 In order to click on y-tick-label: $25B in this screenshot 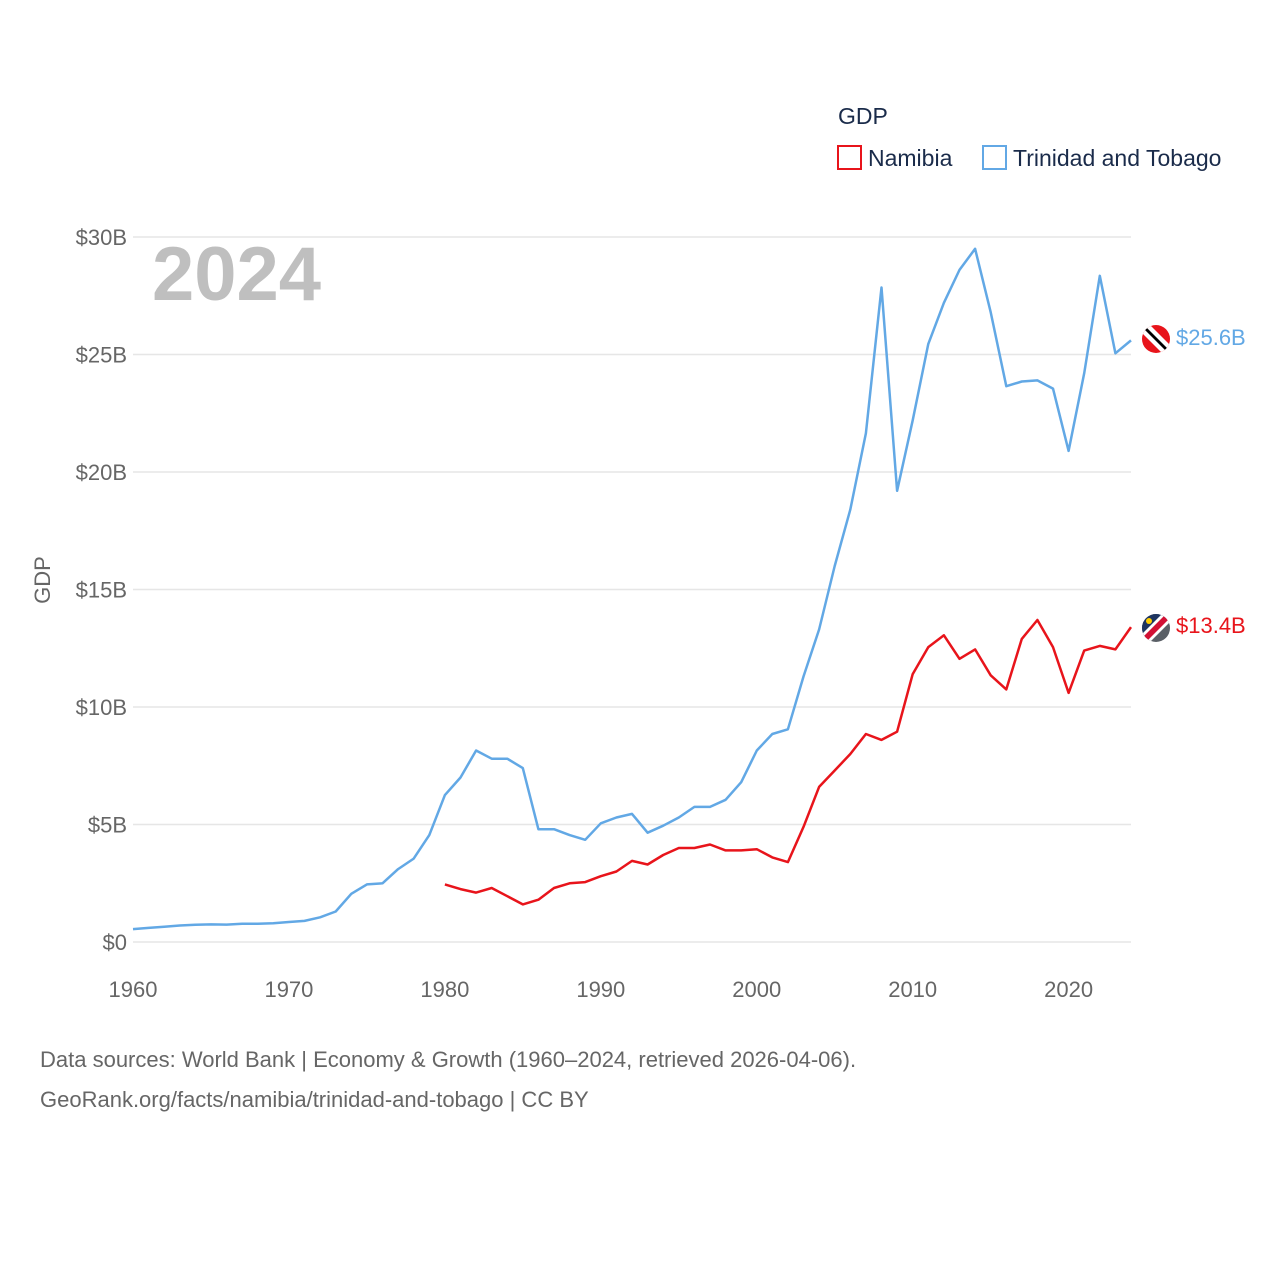, I will do `click(101, 355)`.